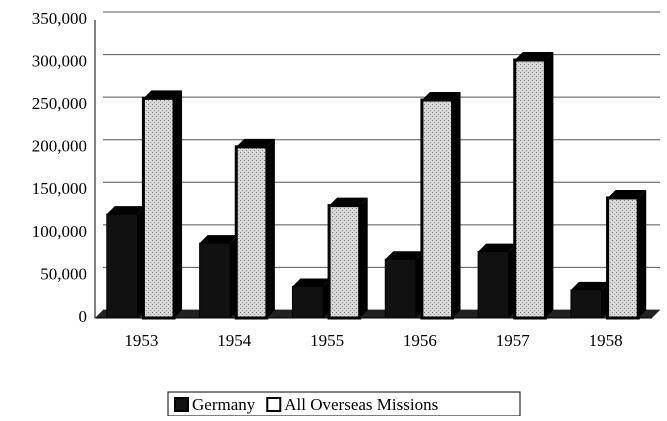  I want to click on y-tick-label: 0, so click(83, 316).